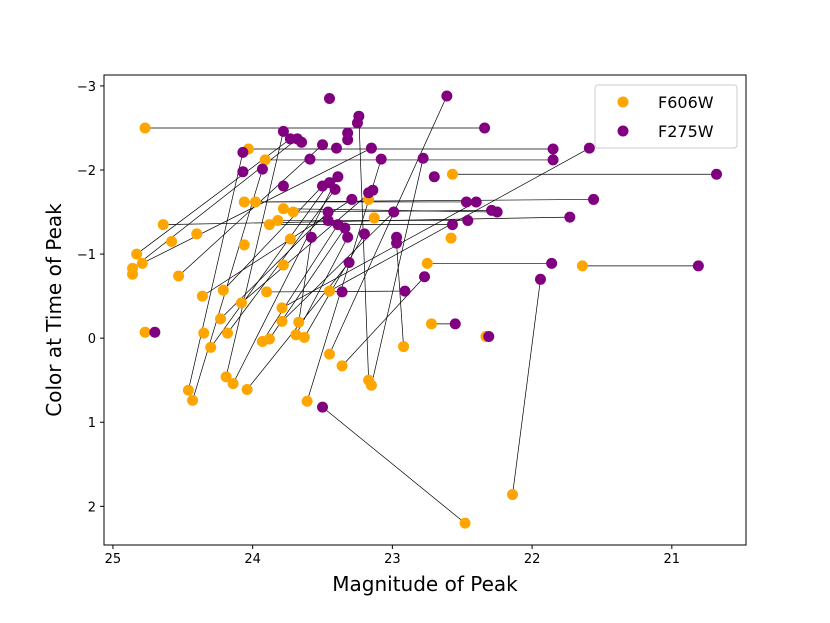 This screenshot has width=830, height=623. Describe the element at coordinates (86, 255) in the screenshot. I see `y-tick-label: −1` at that location.